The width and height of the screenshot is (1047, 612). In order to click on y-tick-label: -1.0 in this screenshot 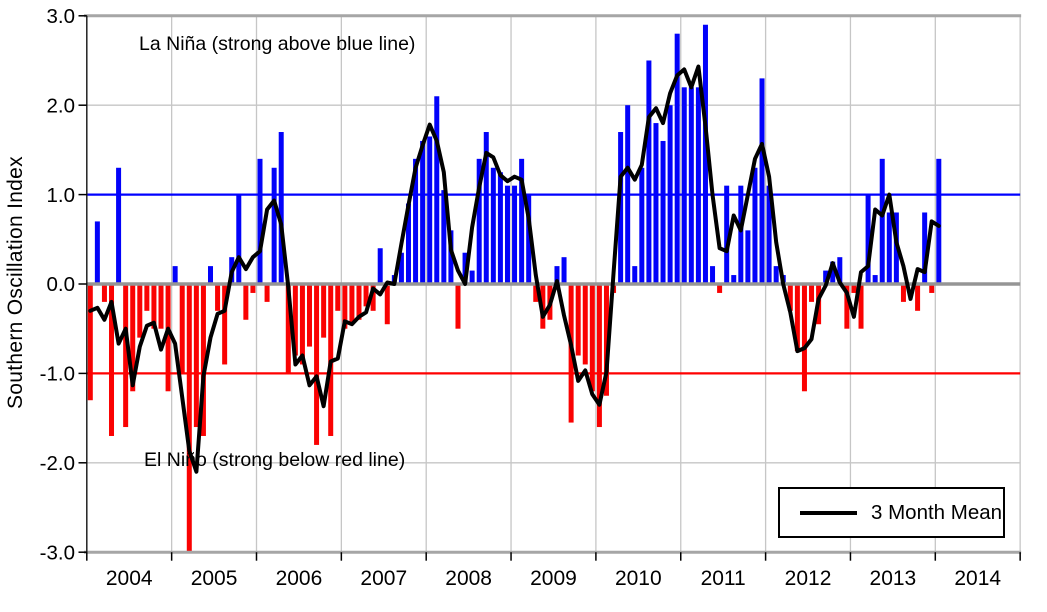, I will do `click(57, 374)`.